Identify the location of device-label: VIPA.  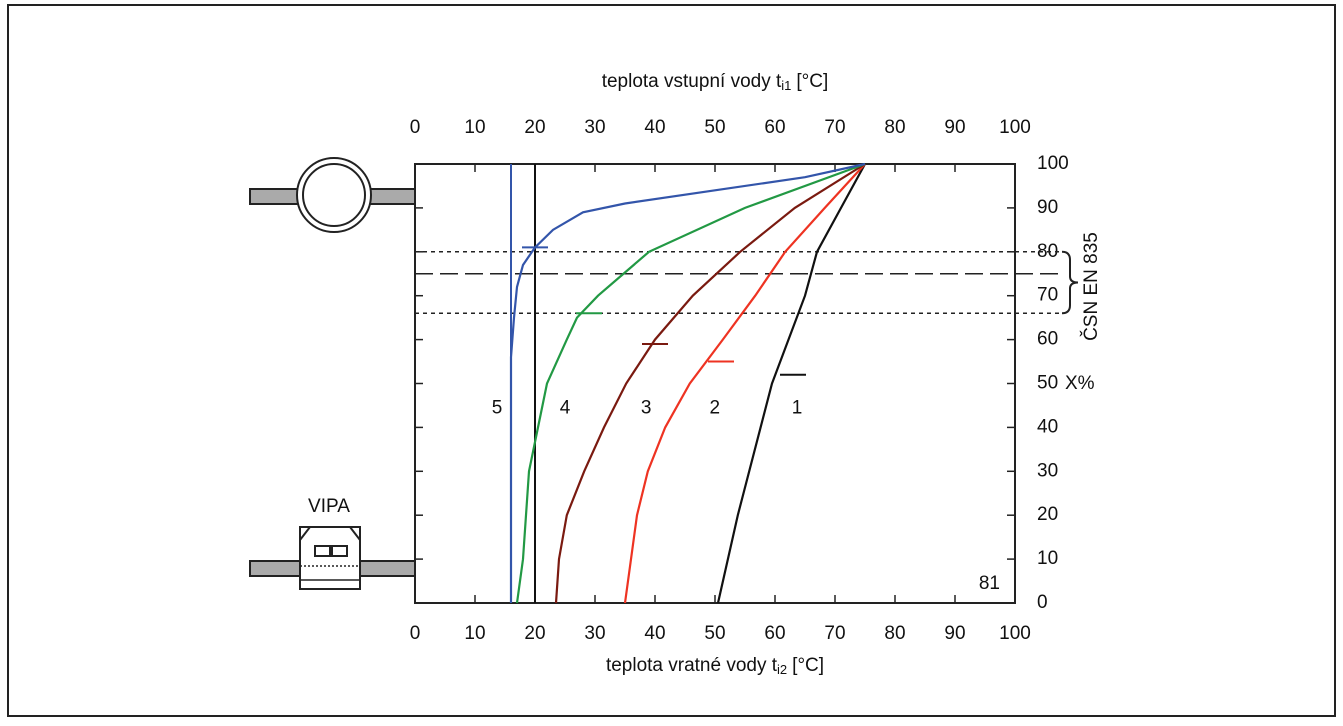
(329, 506).